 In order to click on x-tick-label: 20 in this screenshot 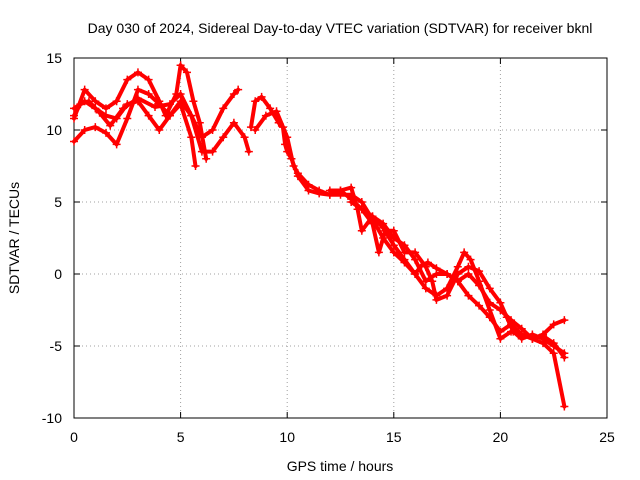, I will do `click(501, 437)`.